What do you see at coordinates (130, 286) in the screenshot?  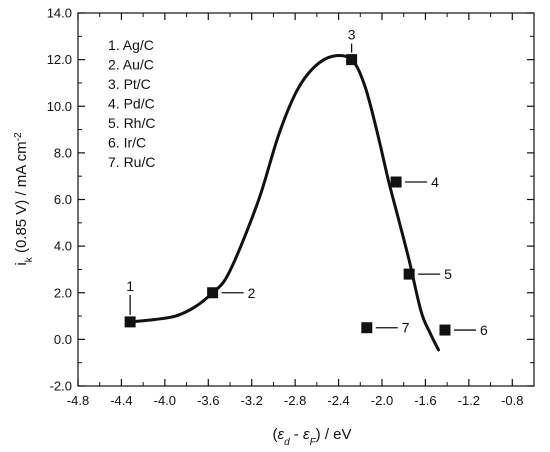 I see `data-point-label-1: 1` at bounding box center [130, 286].